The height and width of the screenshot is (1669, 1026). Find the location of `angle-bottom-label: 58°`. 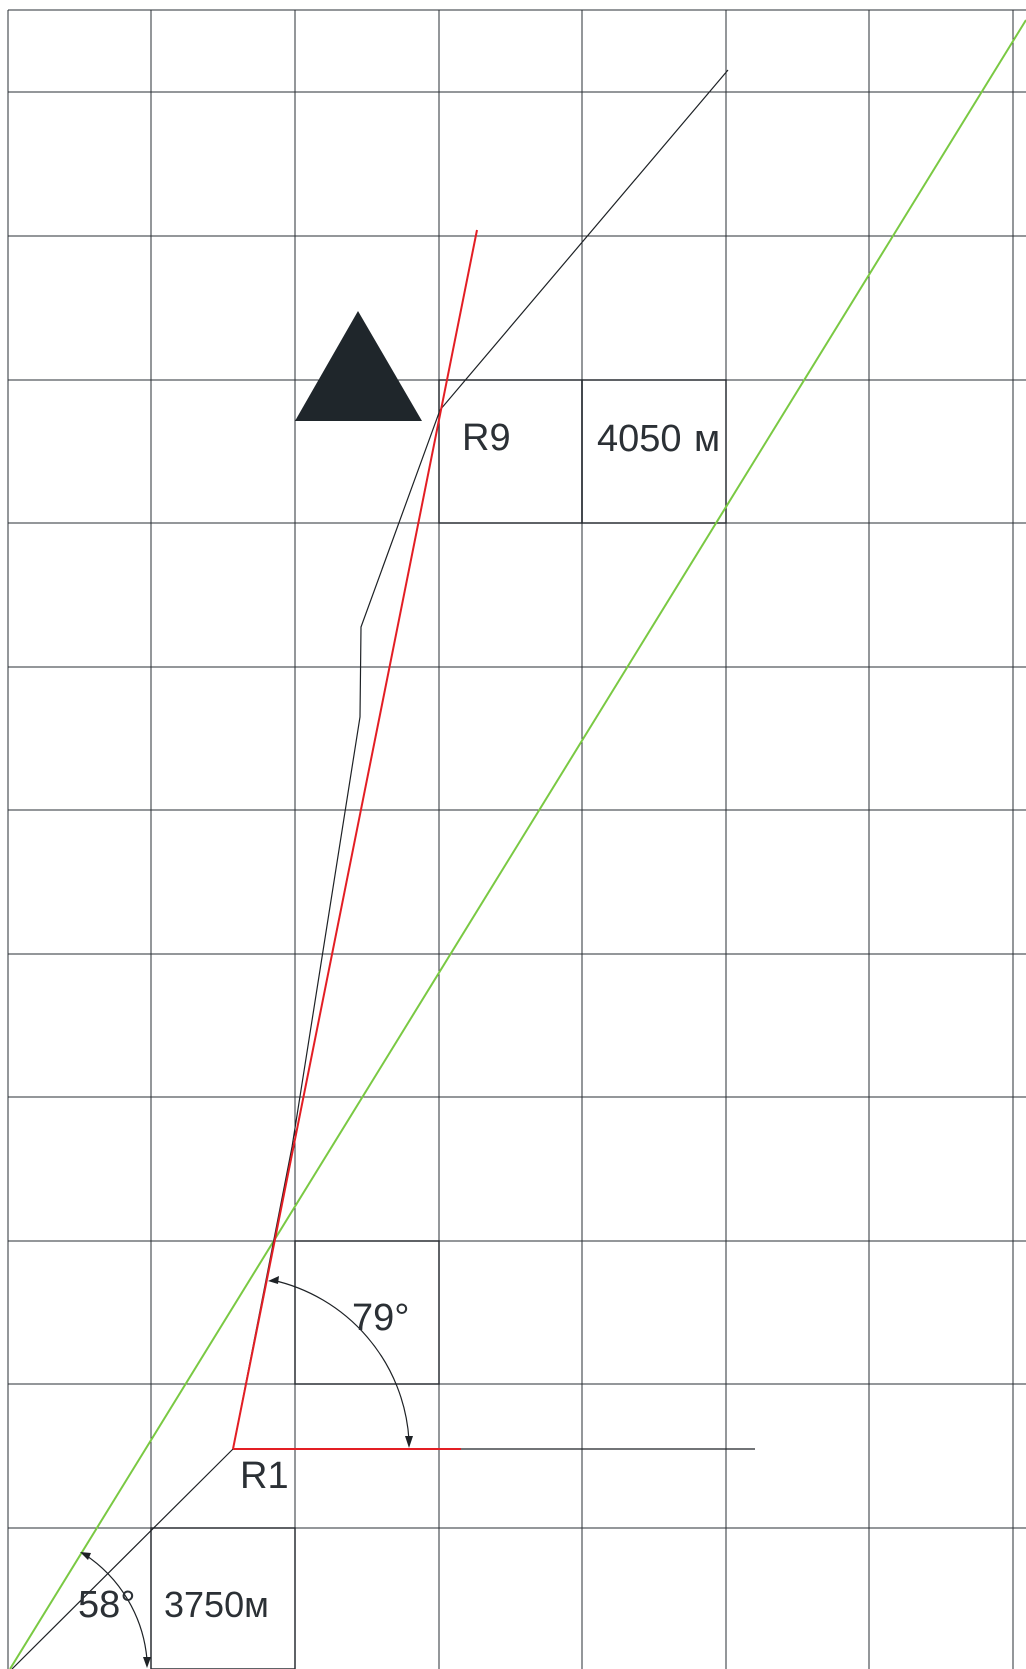

angle-bottom-label: 58° is located at coordinates (106, 1605).